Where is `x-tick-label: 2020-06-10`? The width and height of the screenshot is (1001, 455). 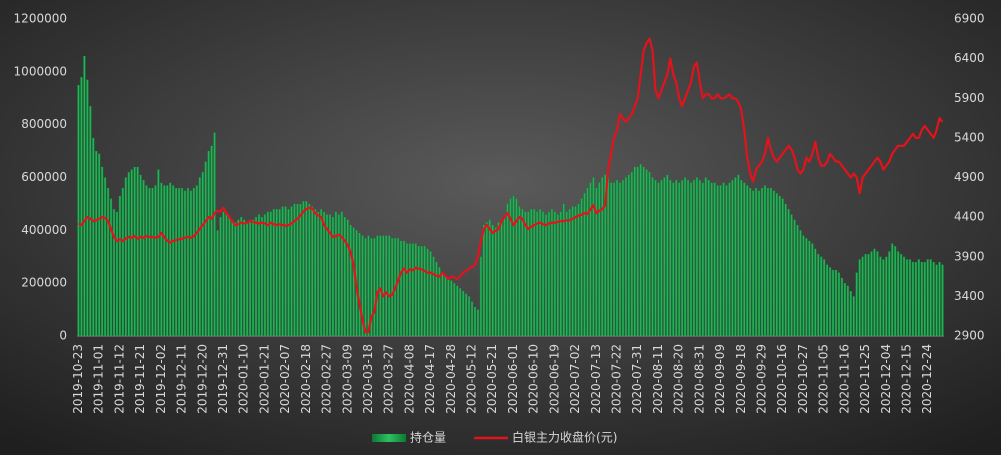 x-tick-label: 2020-06-10 is located at coordinates (534, 379).